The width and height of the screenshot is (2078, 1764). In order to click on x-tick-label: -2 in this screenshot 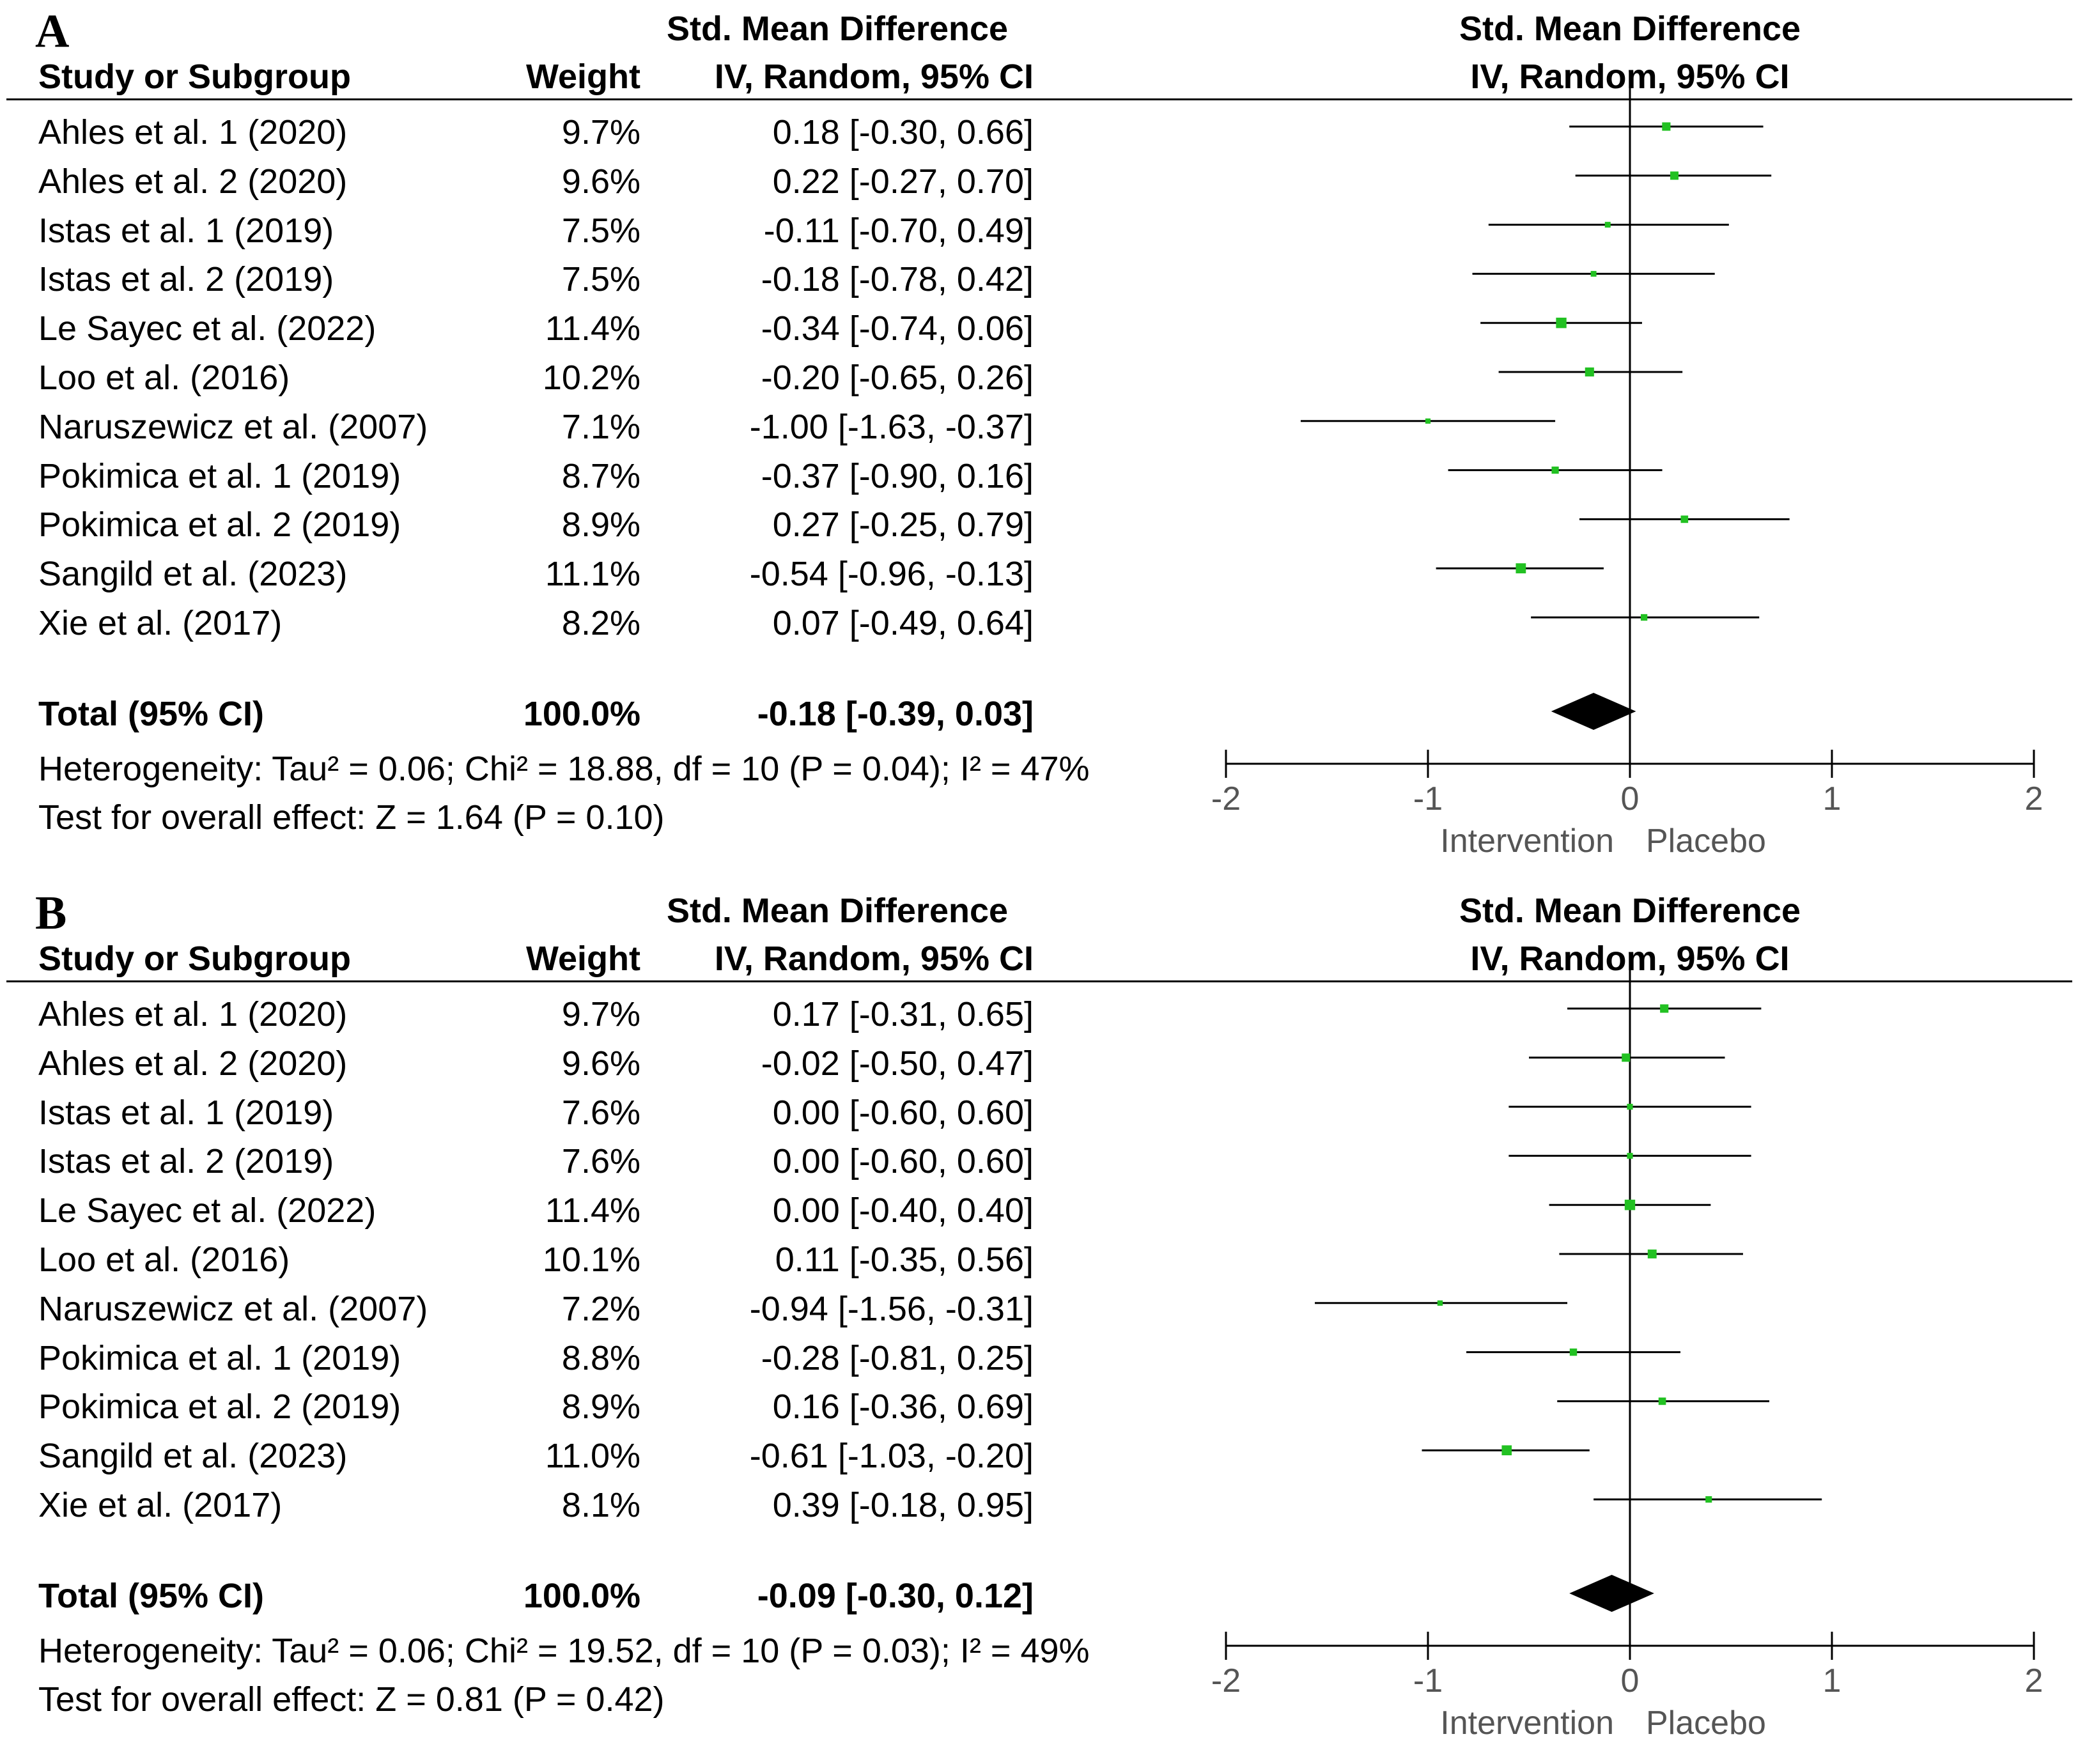, I will do `click(1226, 798)`.